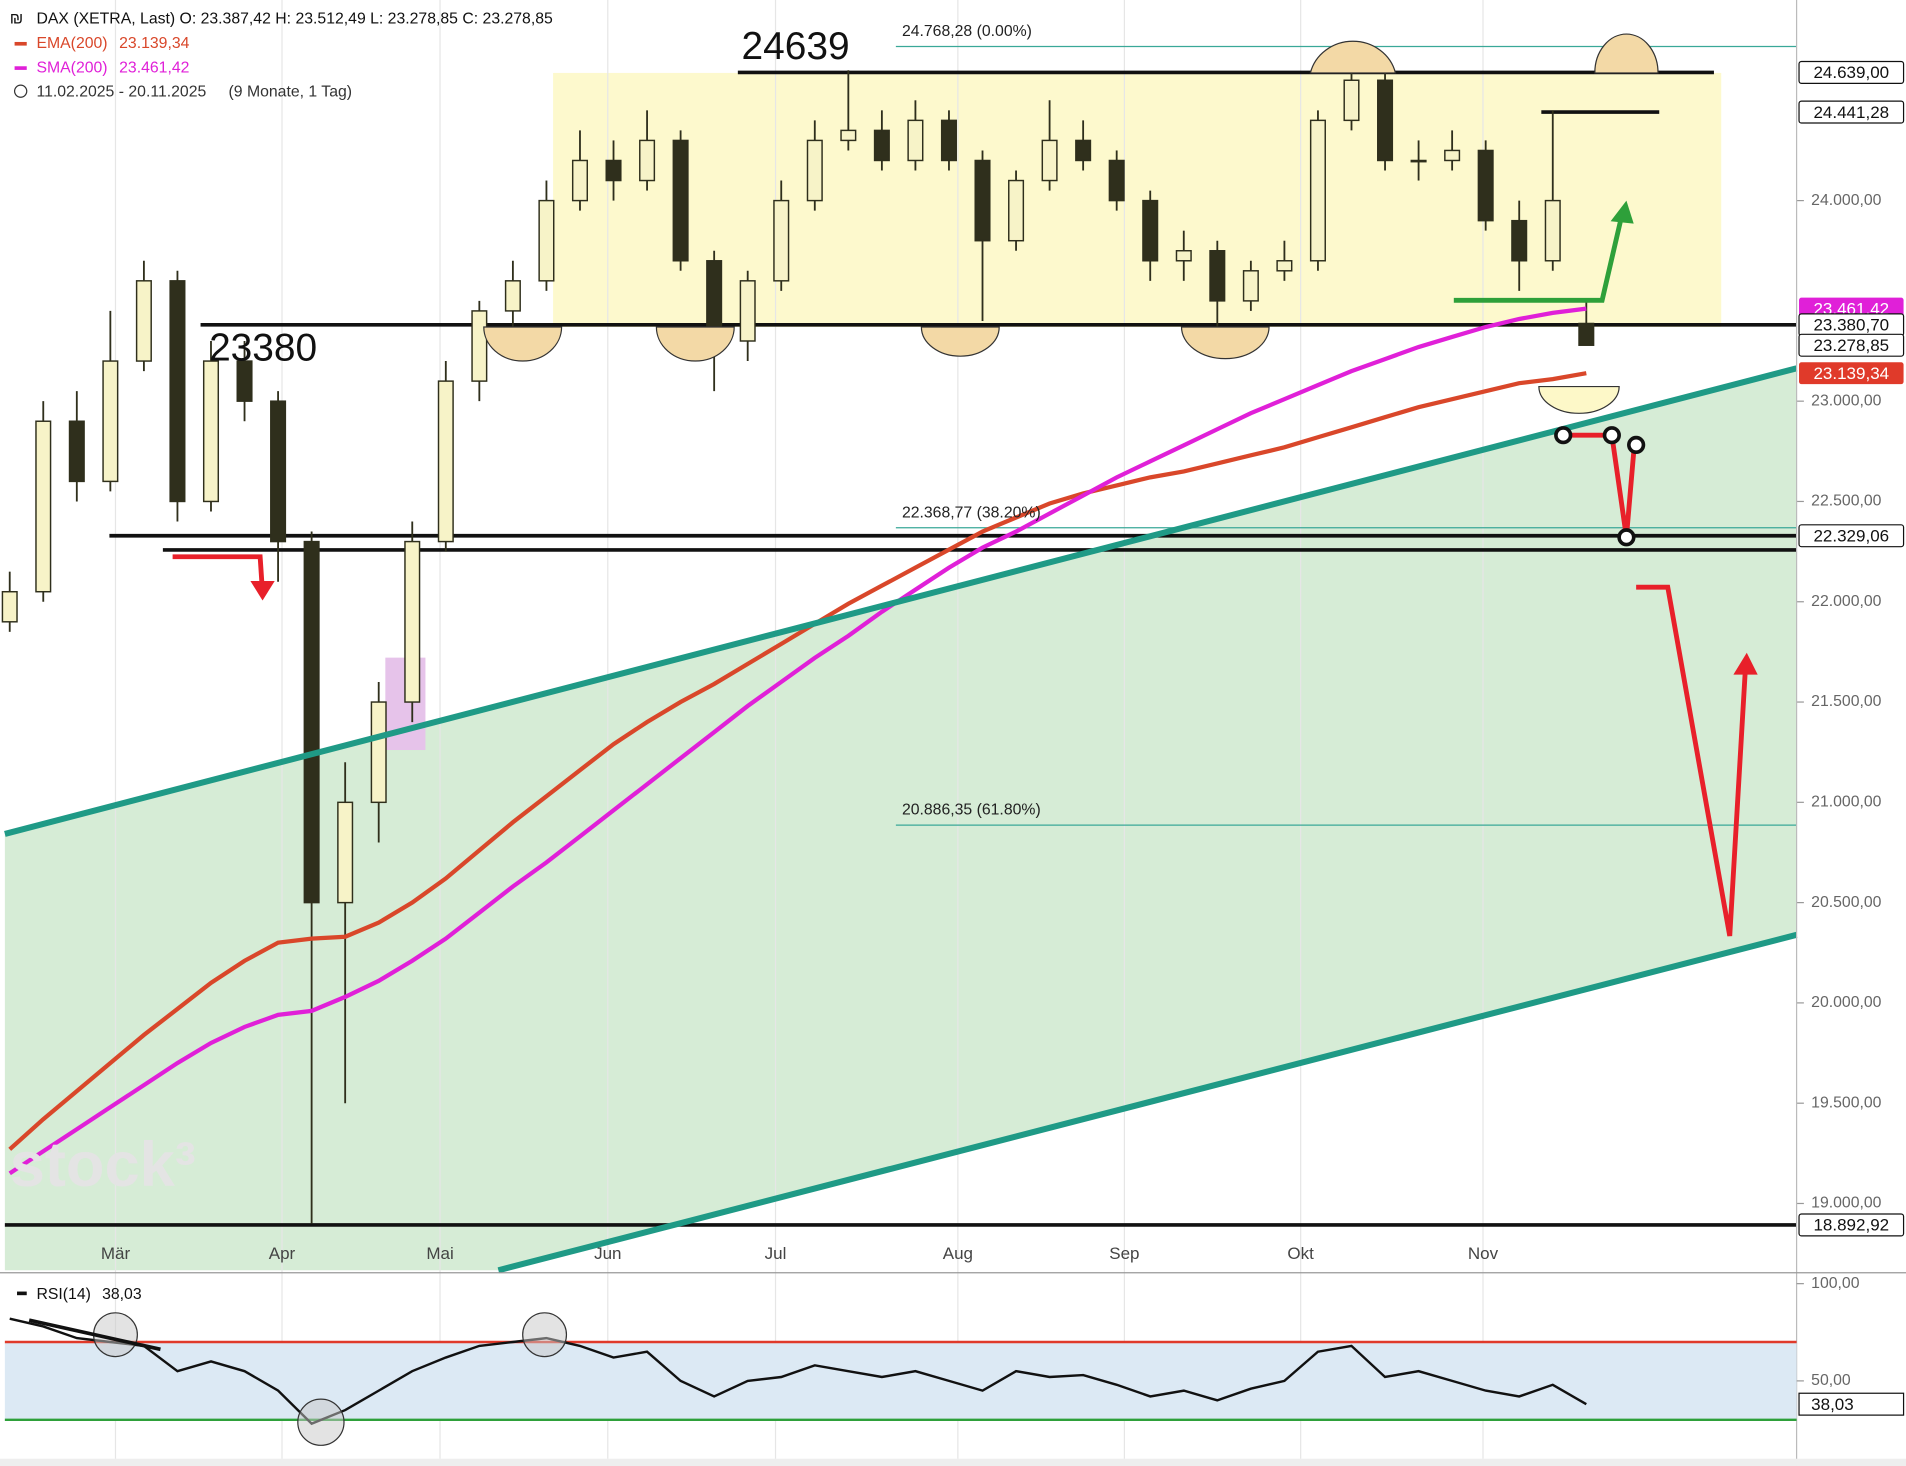  What do you see at coordinates (1846, 501) in the screenshot?
I see `y-tick-label: 22.500,00` at bounding box center [1846, 501].